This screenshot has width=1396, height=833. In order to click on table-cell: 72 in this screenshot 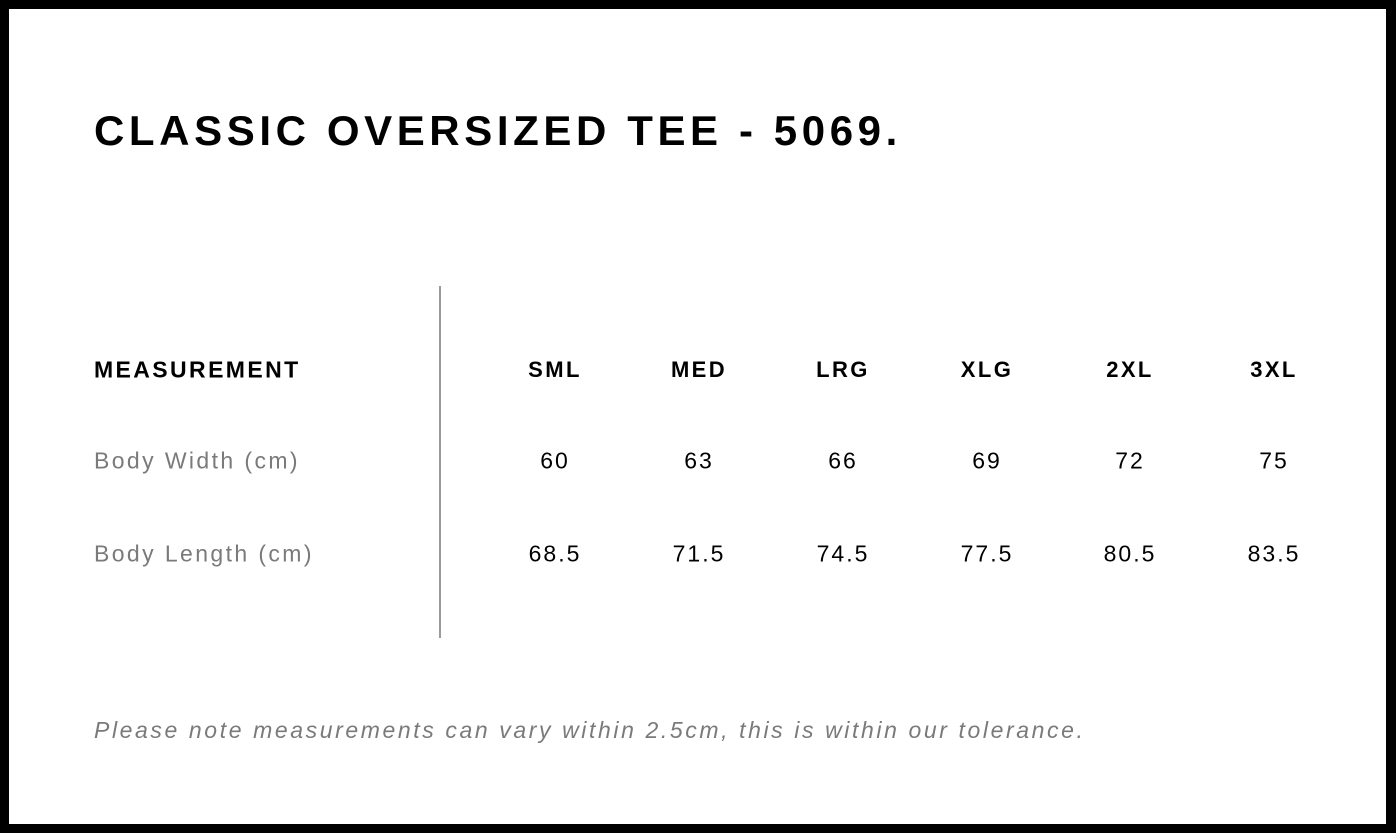, I will do `click(1130, 460)`.